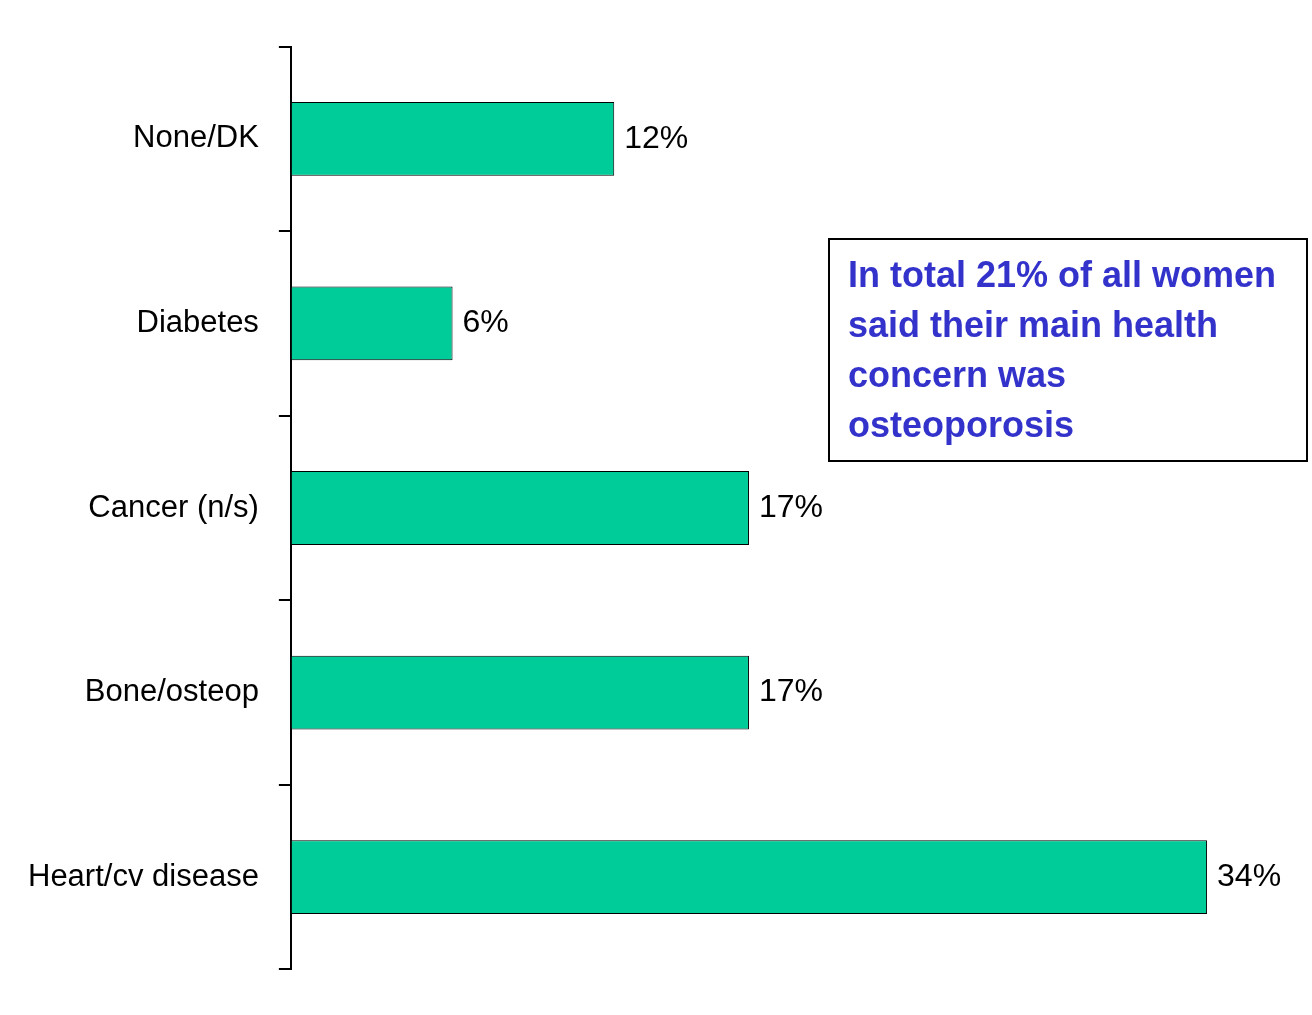 This screenshot has height=1015, width=1312. What do you see at coordinates (196, 137) in the screenshot?
I see `y-tick-label: None/DK` at bounding box center [196, 137].